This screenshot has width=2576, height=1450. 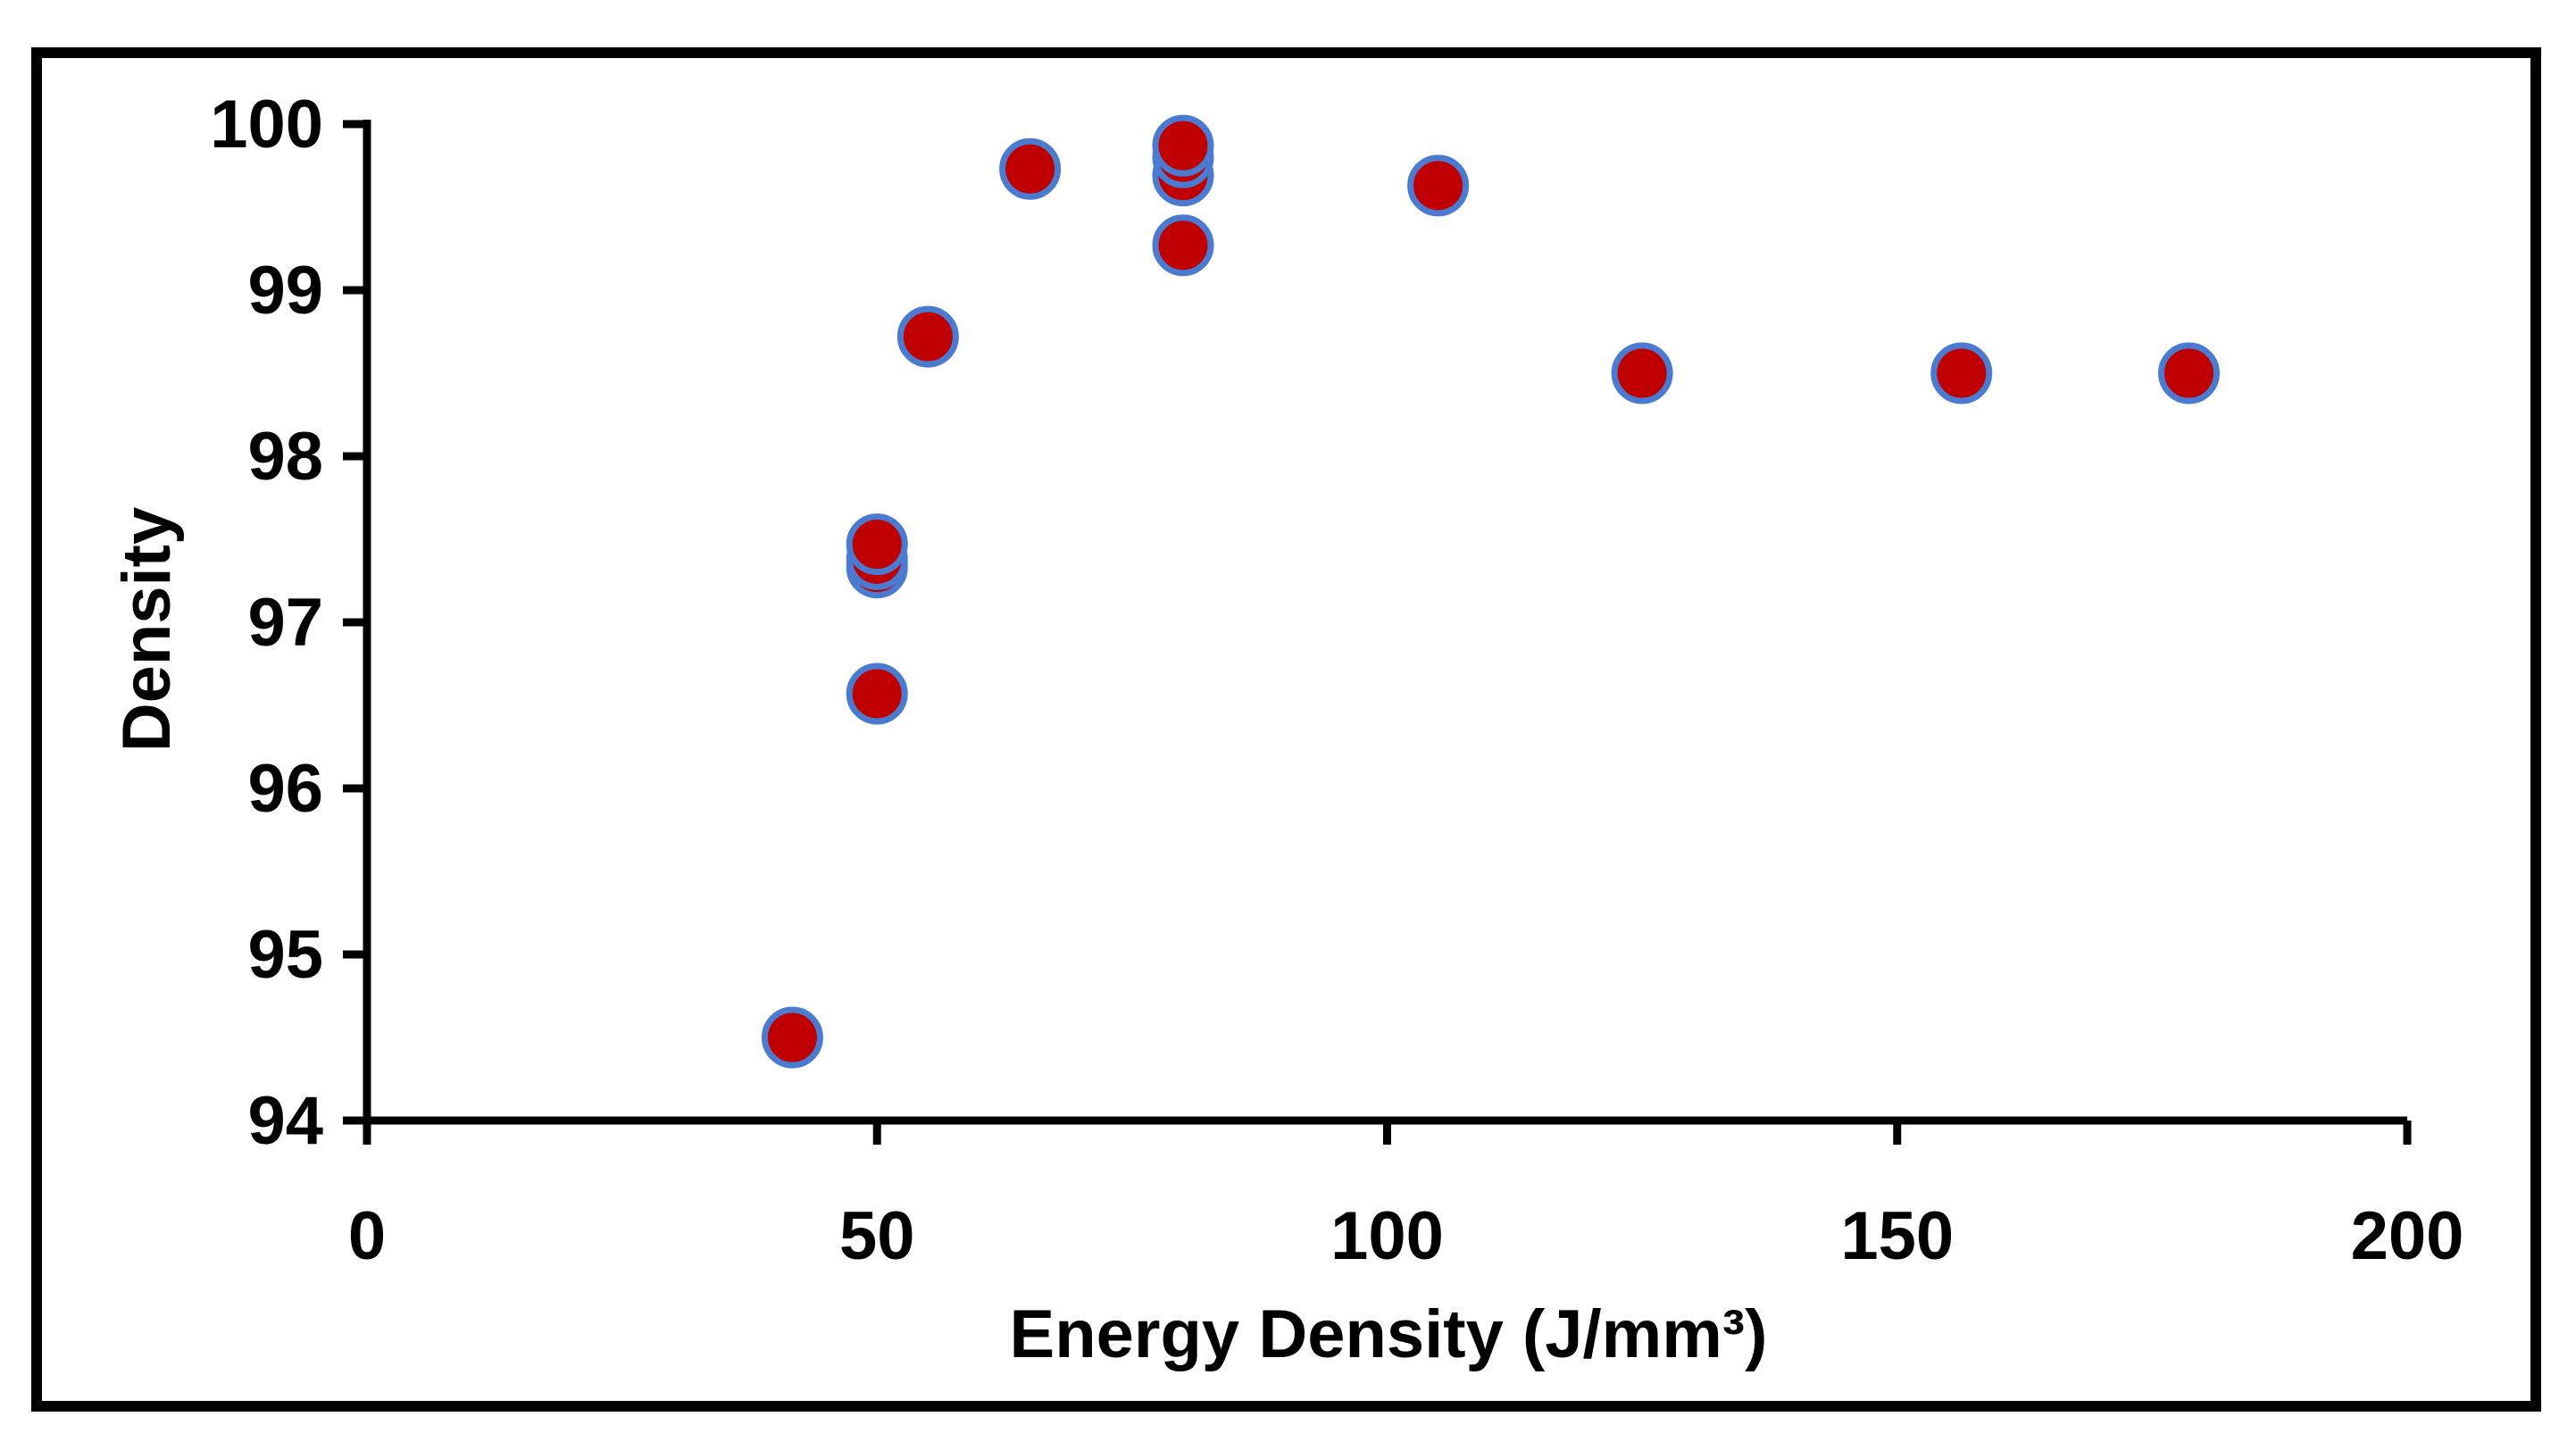 I want to click on x-axis-ticks: 0 50 100 150 200, so click(x=1406, y=1197).